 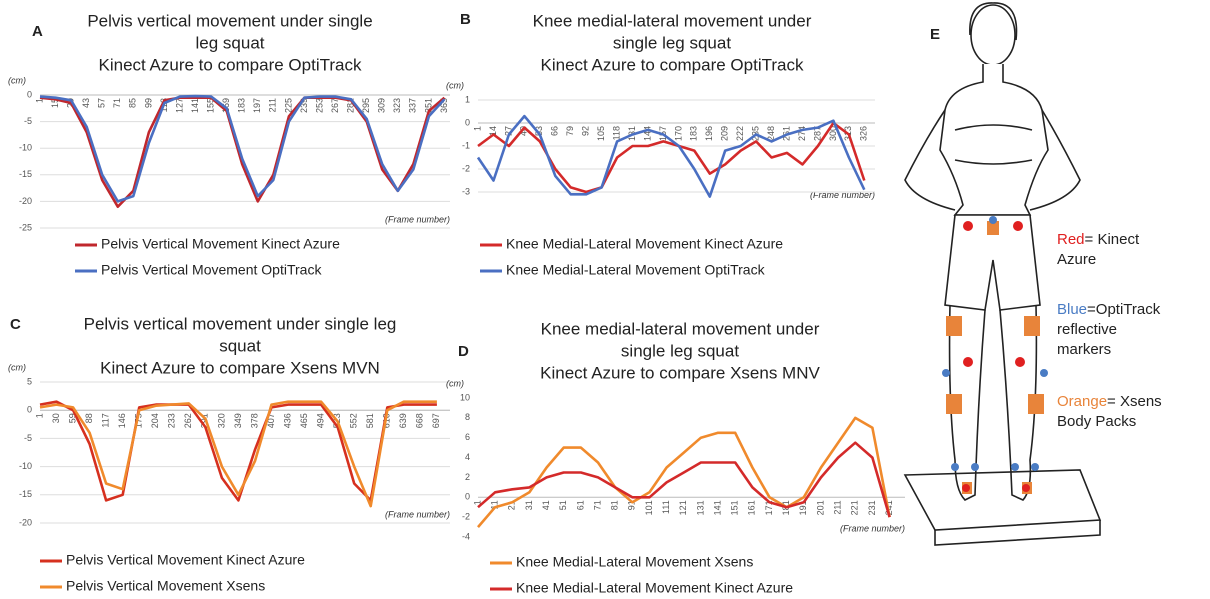 What do you see at coordinates (649, 507) in the screenshot?
I see `x-tick-label: 101` at bounding box center [649, 507].